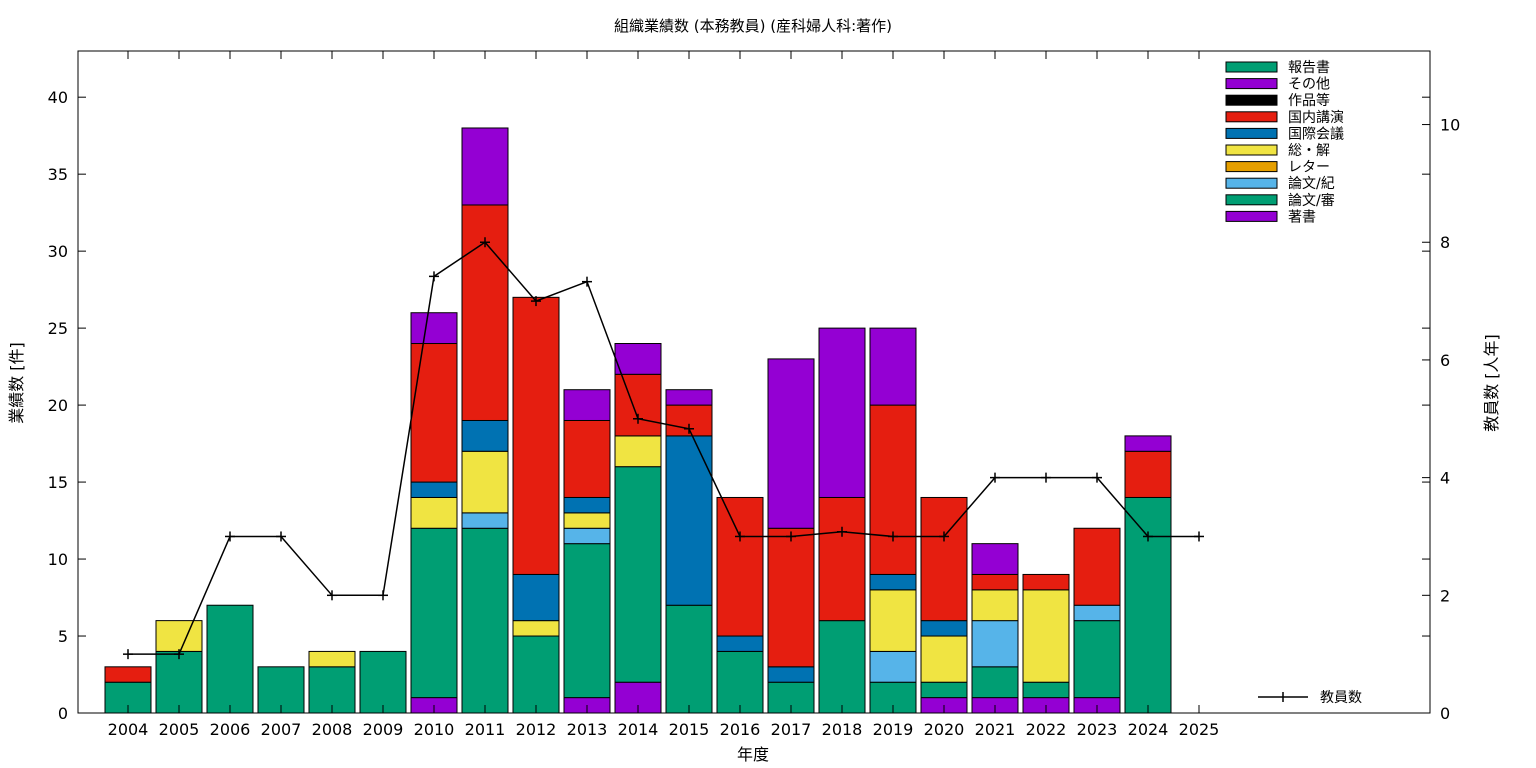 This screenshot has height=768, width=1536. Describe the element at coordinates (58, 405) in the screenshot. I see `y-tick-label: 20` at that location.